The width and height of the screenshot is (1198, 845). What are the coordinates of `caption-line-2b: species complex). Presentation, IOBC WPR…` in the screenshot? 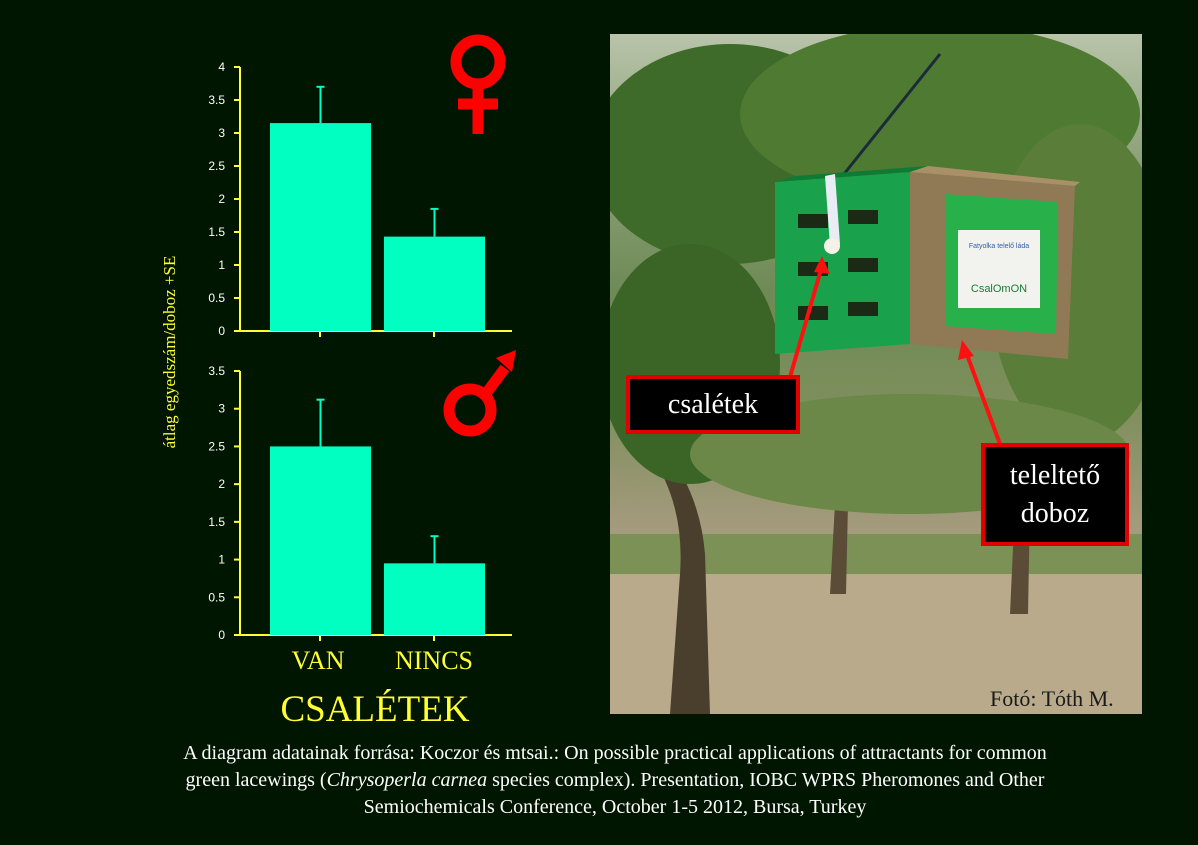 It's located at (766, 780).